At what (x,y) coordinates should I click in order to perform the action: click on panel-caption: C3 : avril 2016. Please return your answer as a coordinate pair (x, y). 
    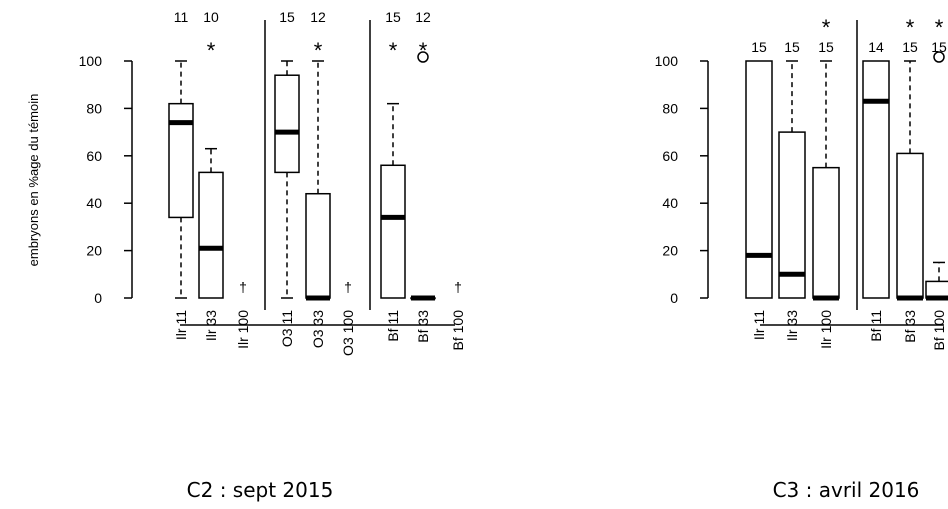
    Looking at the image, I should click on (846, 490).